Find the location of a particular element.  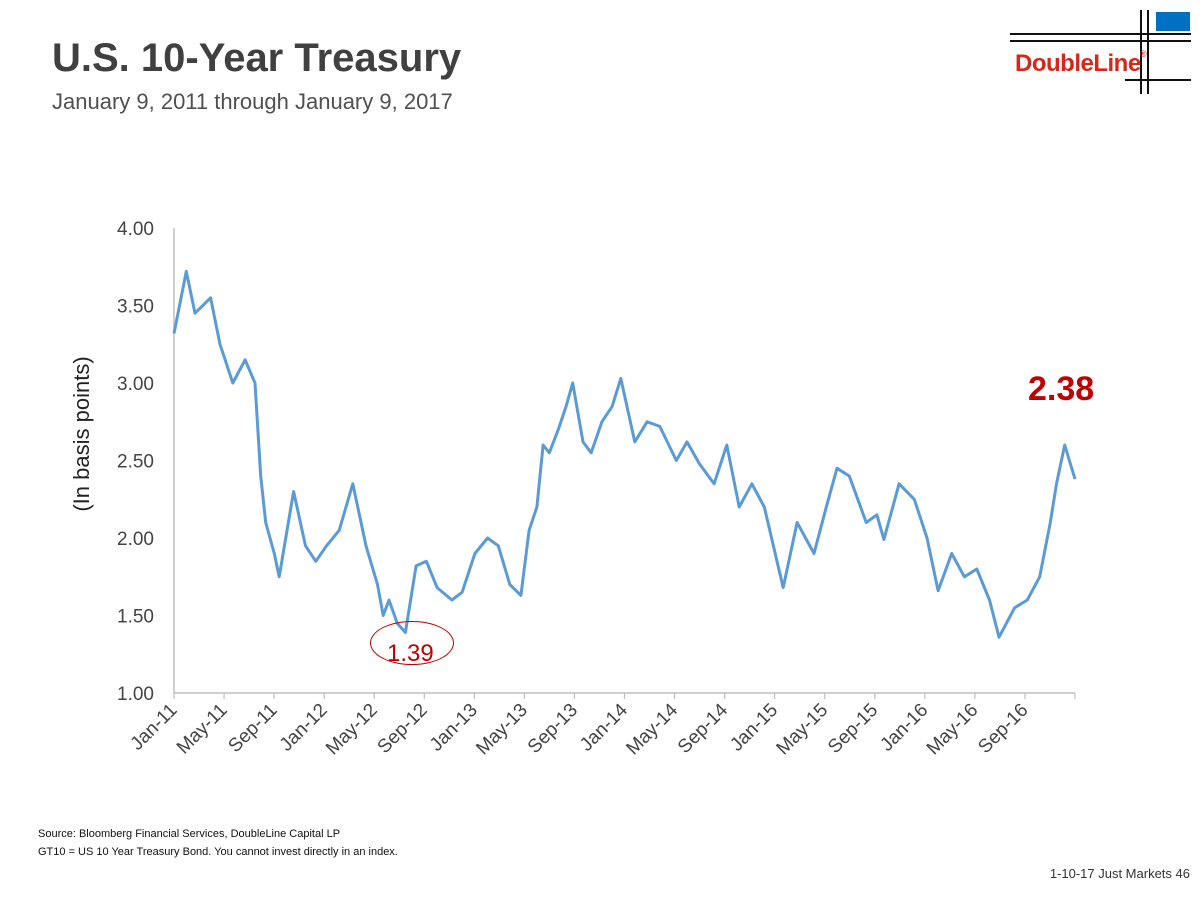

x-tick-label: Jan-12 is located at coordinates (304, 728).